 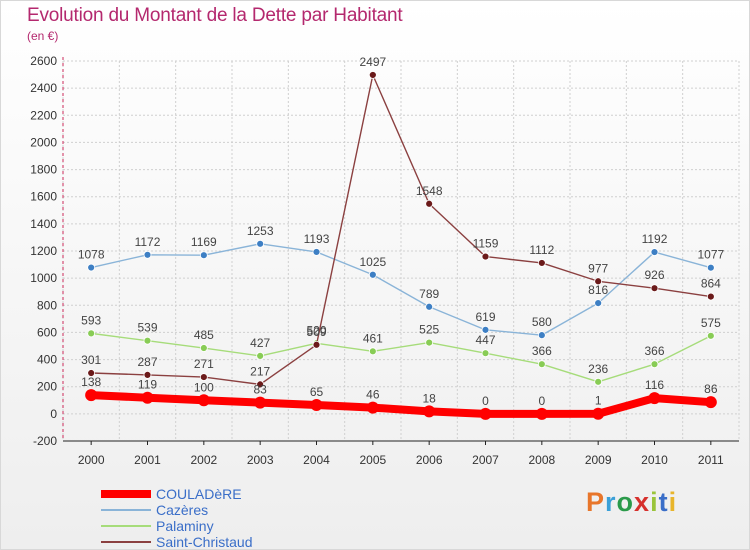 What do you see at coordinates (625, 502) in the screenshot?
I see `logo-letter: o` at bounding box center [625, 502].